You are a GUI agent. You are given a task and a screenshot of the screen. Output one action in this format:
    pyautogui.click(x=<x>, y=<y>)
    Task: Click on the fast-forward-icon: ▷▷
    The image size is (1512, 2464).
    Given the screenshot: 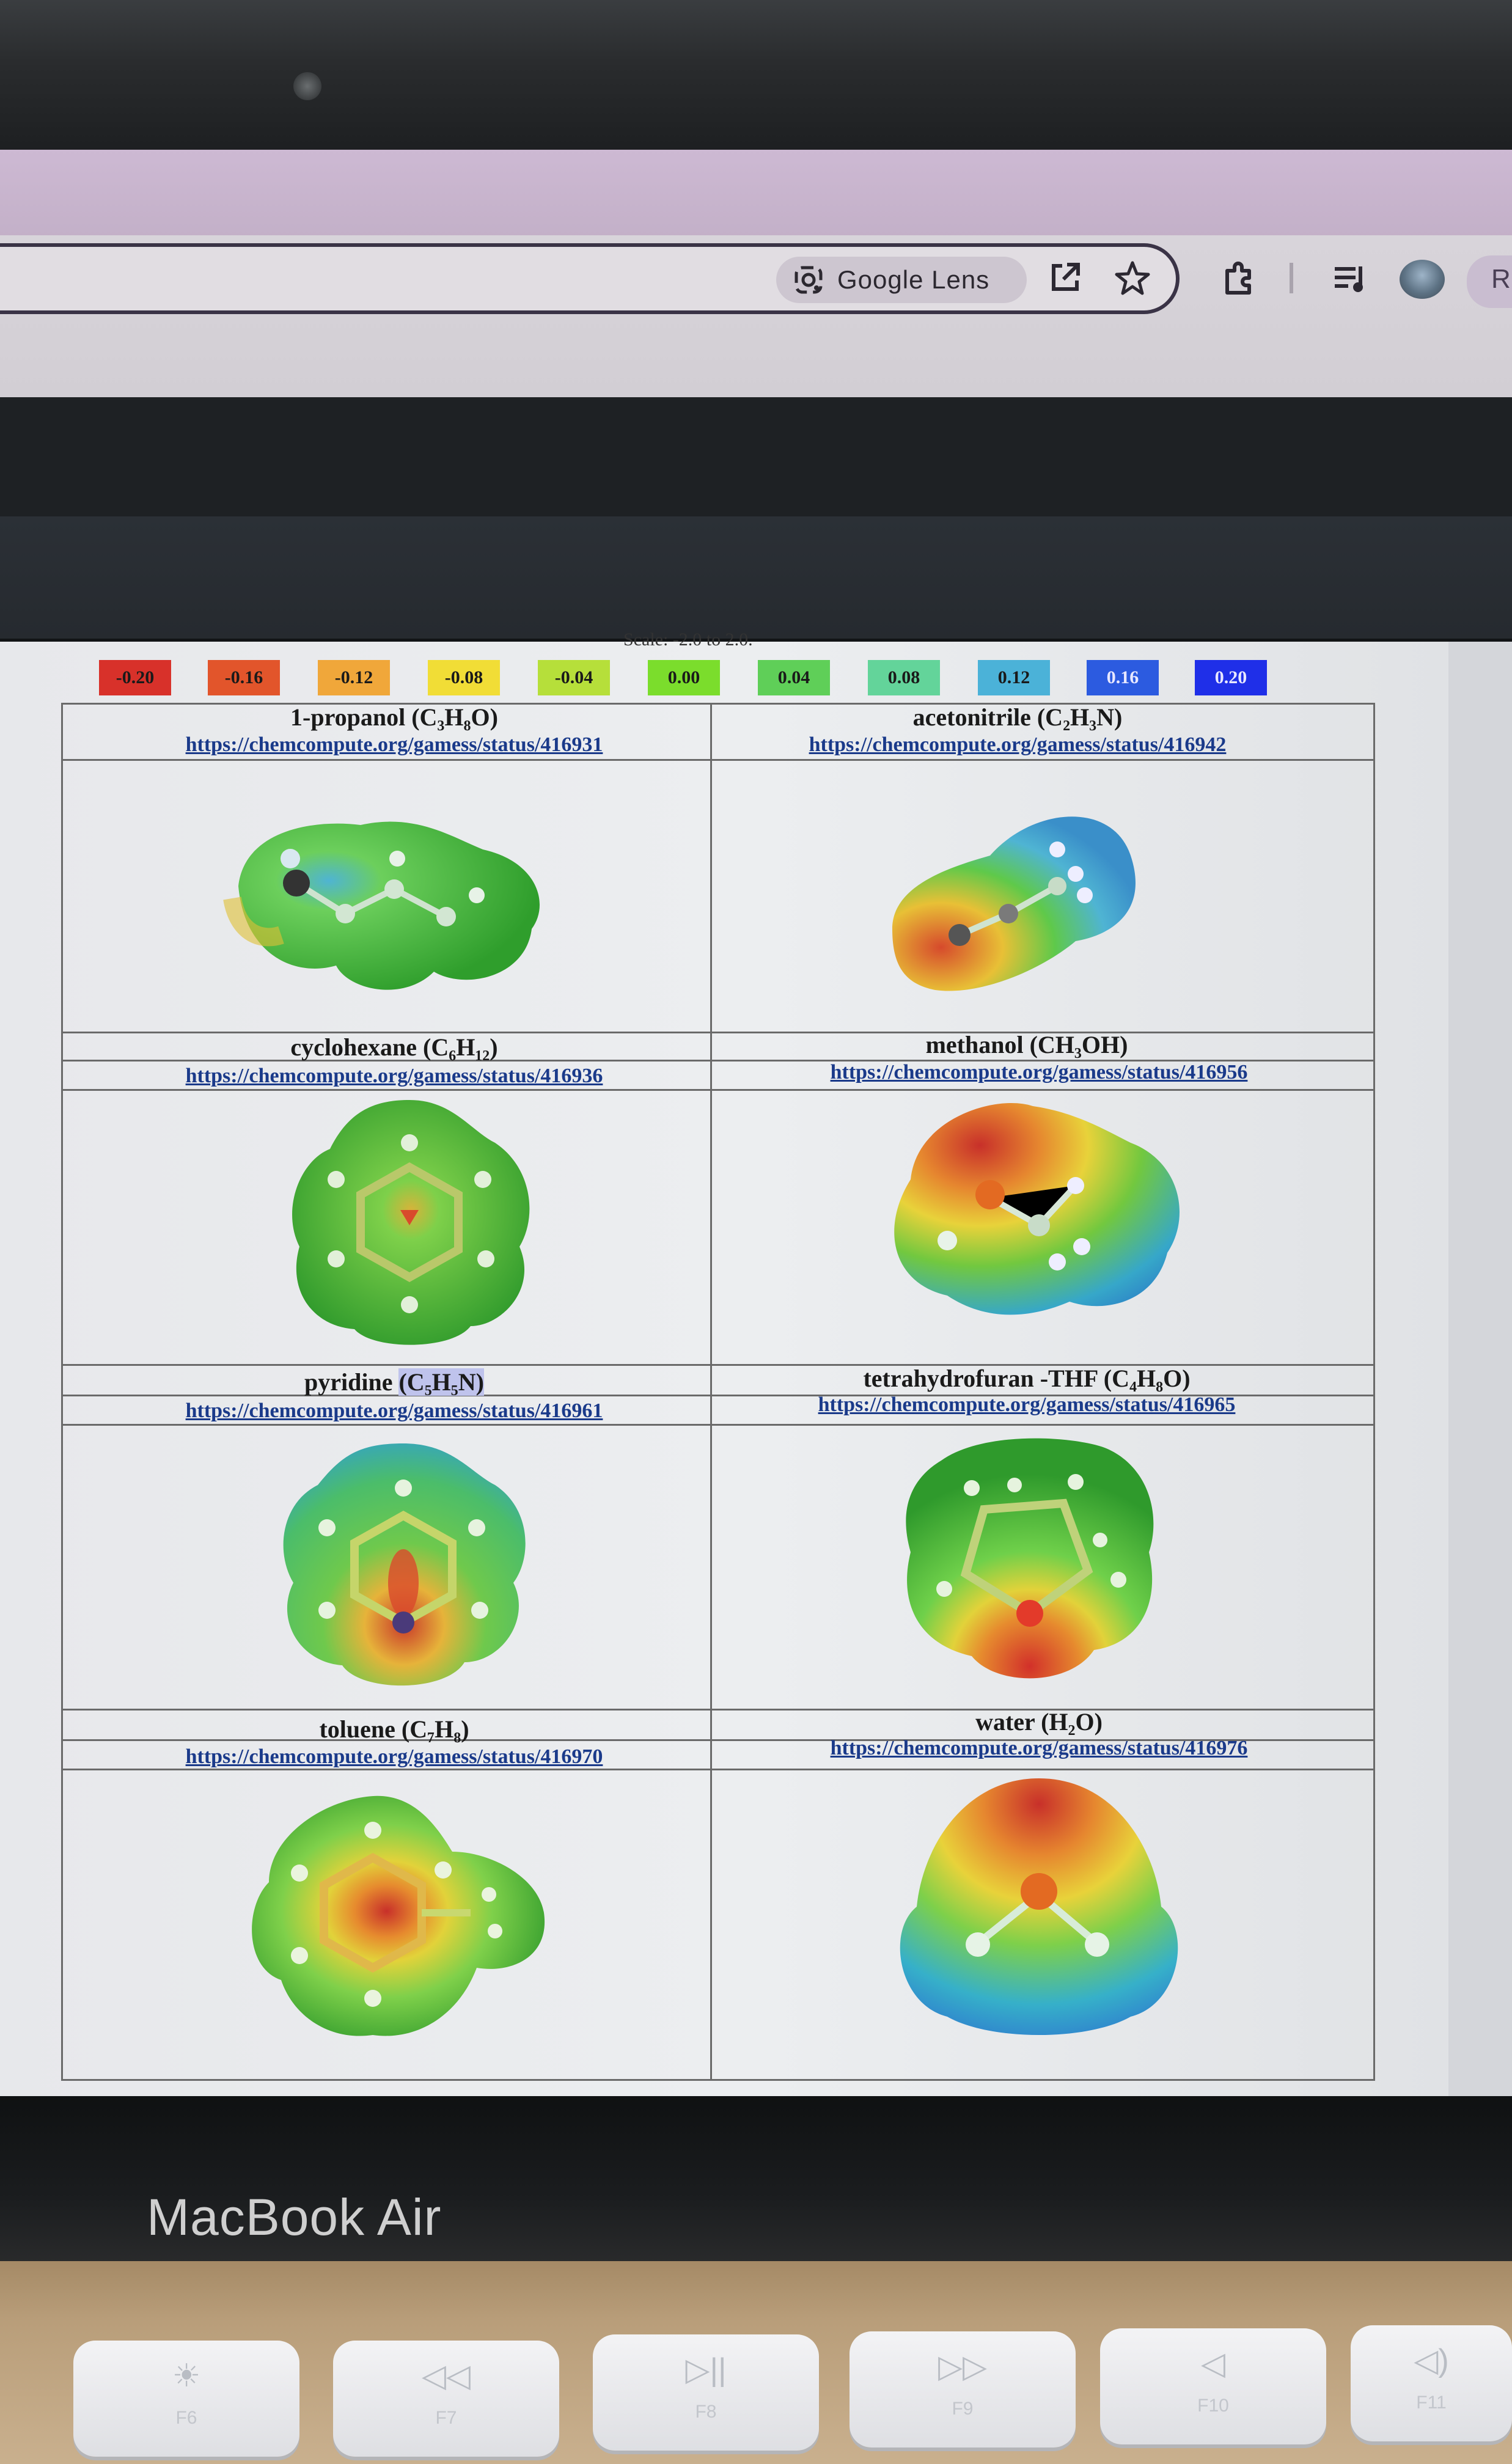 What is the action you would take?
    pyautogui.click(x=963, y=2367)
    